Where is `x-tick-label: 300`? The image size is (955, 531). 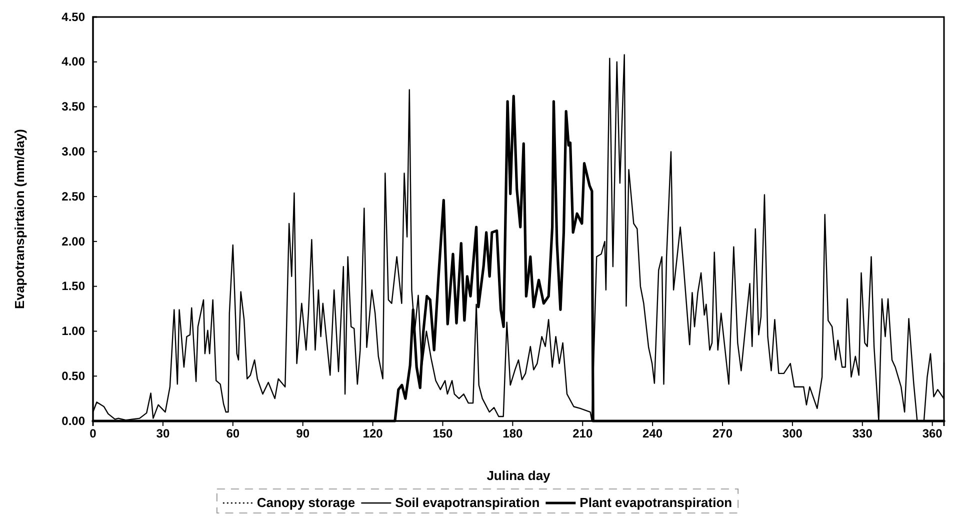
x-tick-label: 300 is located at coordinates (792, 433).